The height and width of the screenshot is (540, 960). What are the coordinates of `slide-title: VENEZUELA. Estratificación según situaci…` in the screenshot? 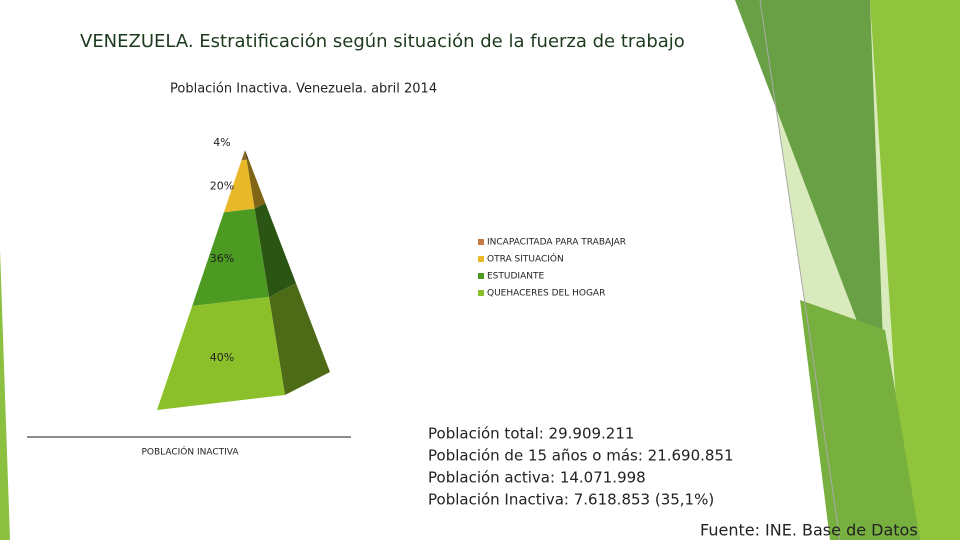 It's located at (382, 41).